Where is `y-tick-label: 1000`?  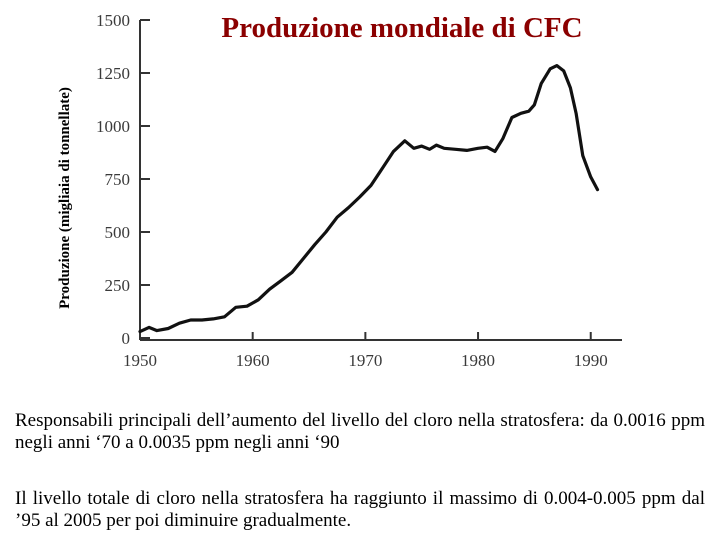 y-tick-label: 1000 is located at coordinates (113, 126).